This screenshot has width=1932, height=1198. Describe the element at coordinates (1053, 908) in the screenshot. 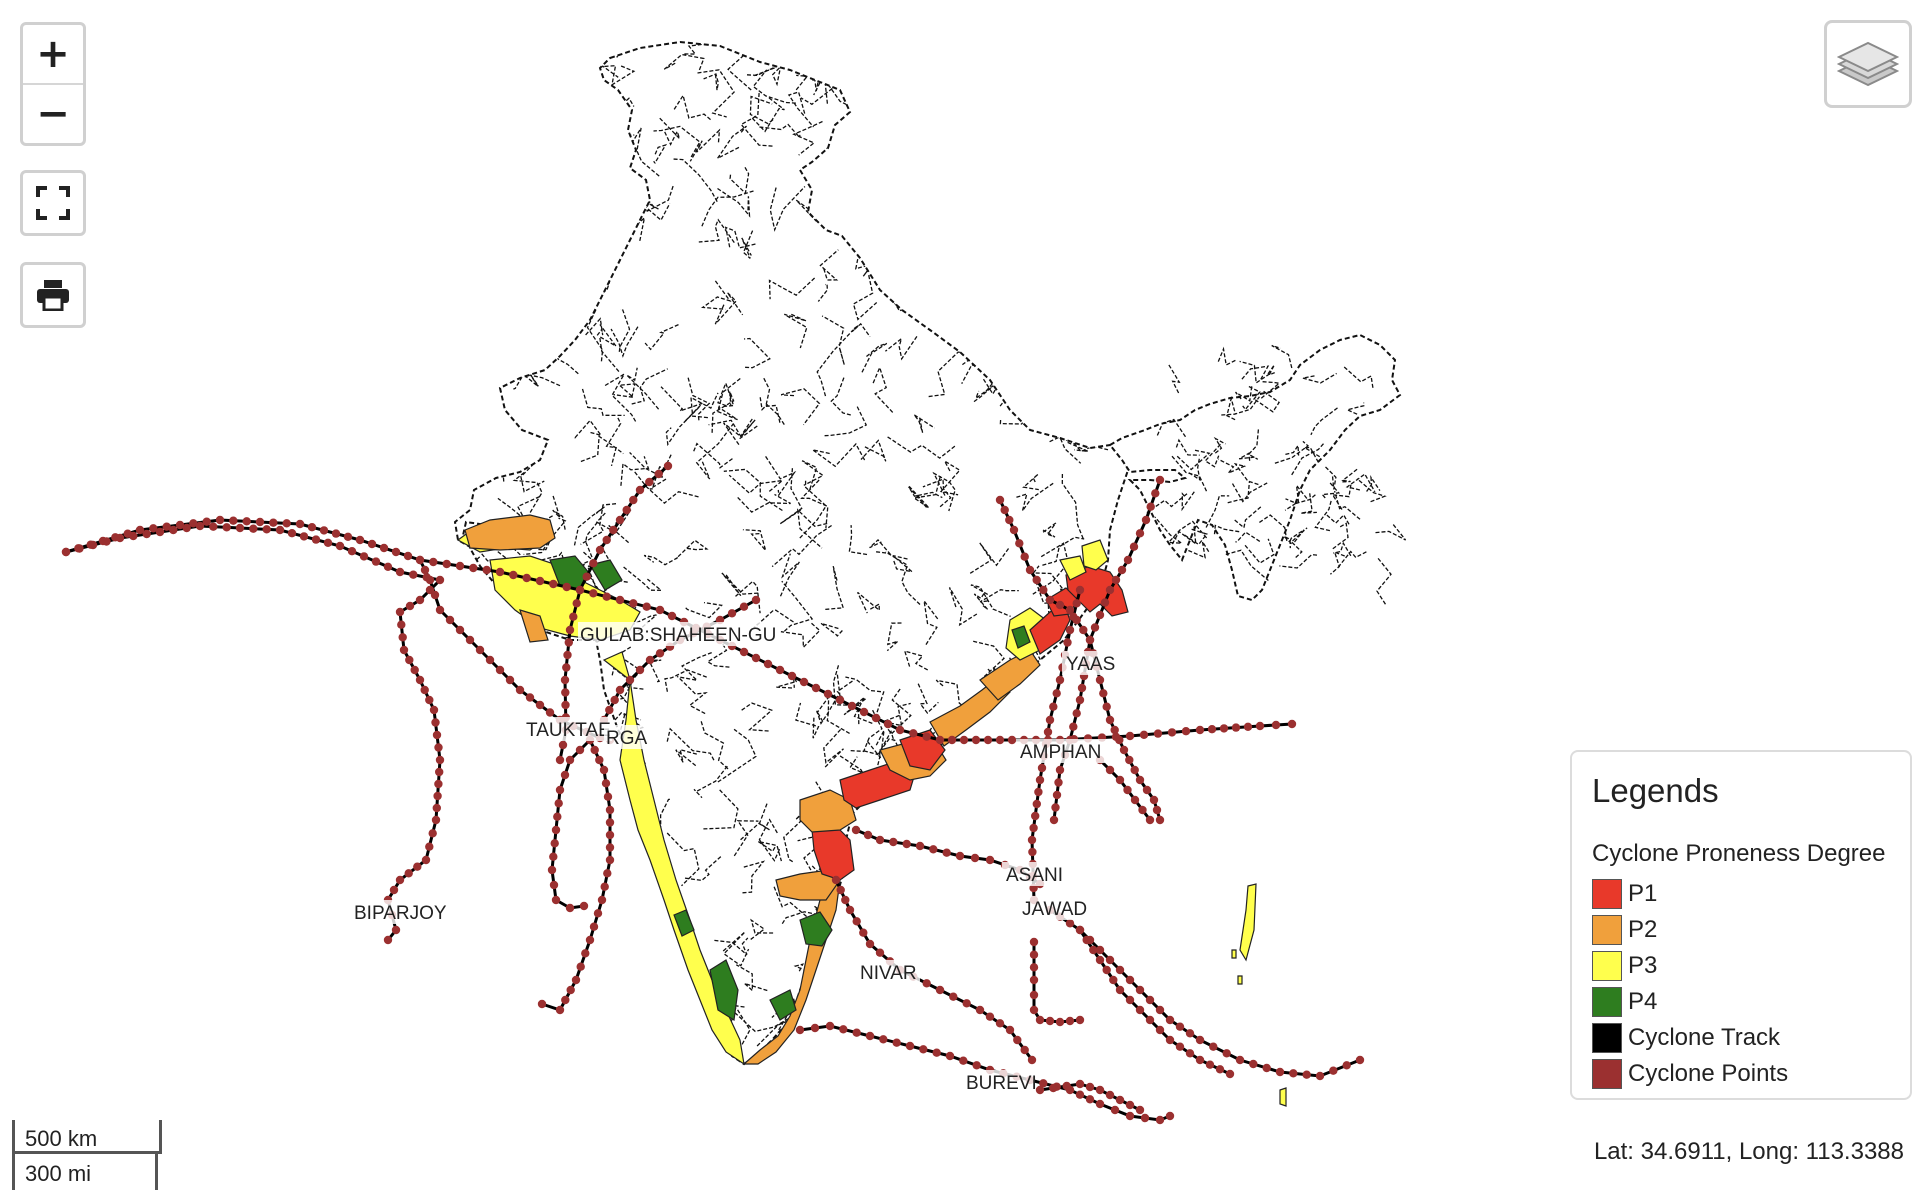

I see `cyclone-label-jawad: JAWAD` at that location.